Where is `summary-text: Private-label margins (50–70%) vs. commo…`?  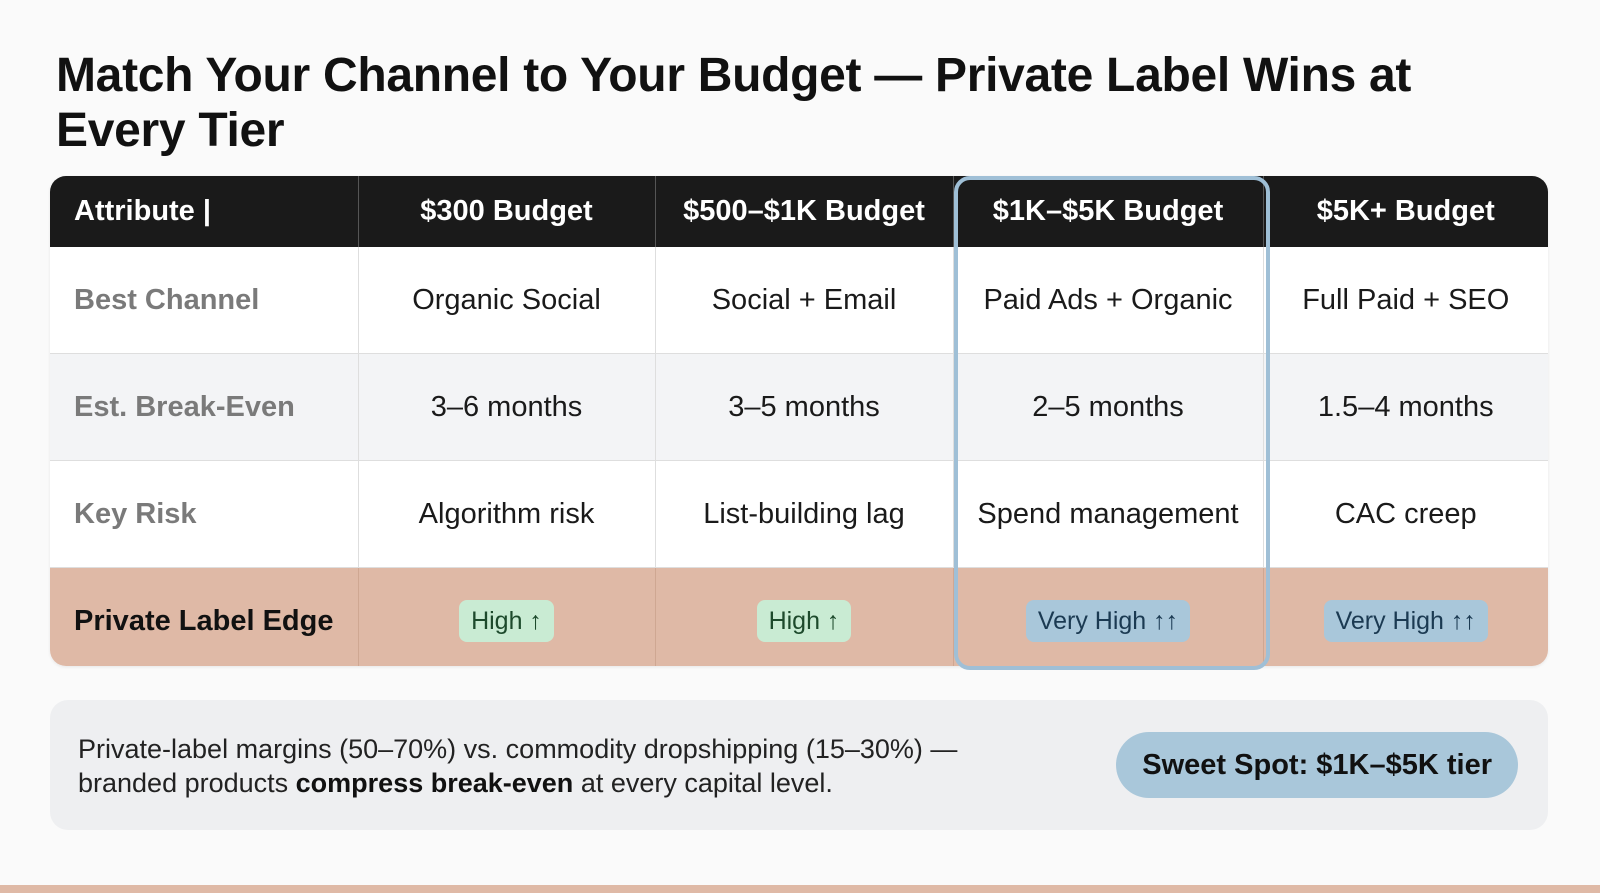 summary-text: Private-label margins (50–70%) vs. commo… is located at coordinates (543, 766).